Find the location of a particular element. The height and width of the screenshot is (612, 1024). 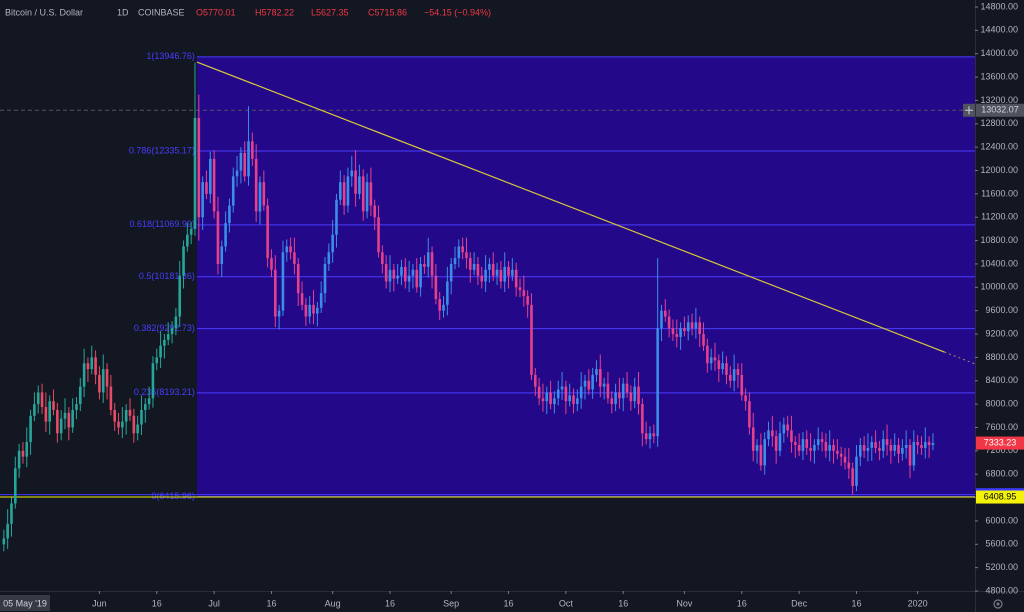

y-tick-label: 6000.00 is located at coordinates (1001, 520).